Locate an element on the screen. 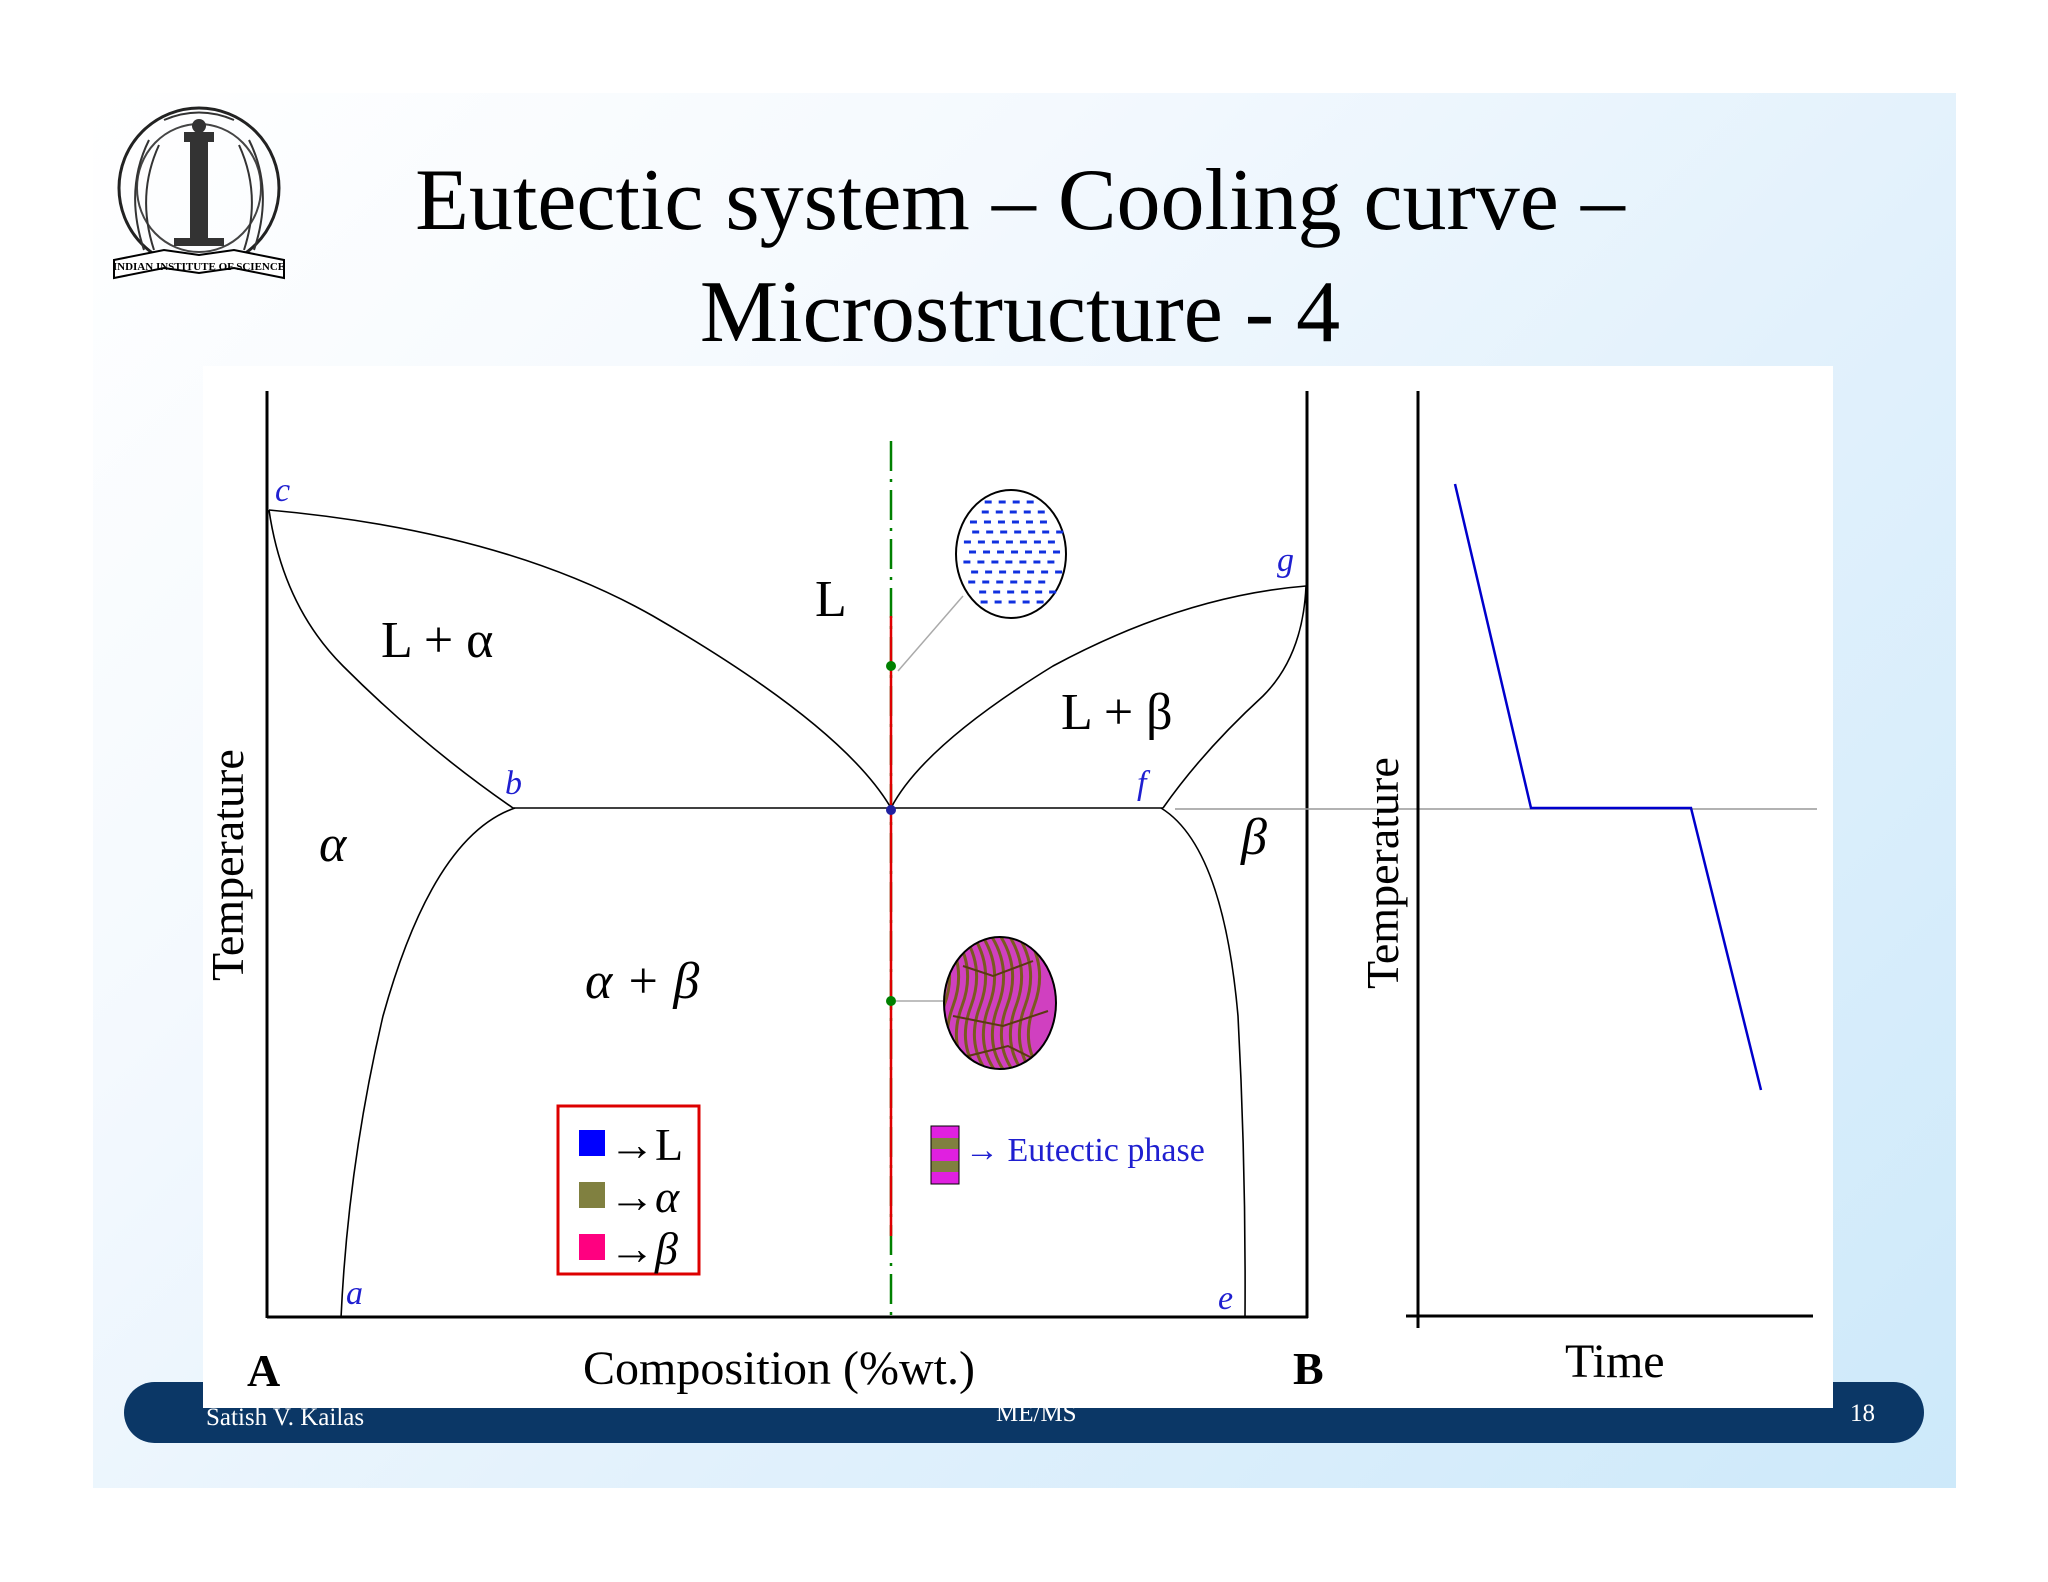 Image resolution: width=2048 pixels, height=1582 pixels. point-f: f is located at coordinates (1144, 783).